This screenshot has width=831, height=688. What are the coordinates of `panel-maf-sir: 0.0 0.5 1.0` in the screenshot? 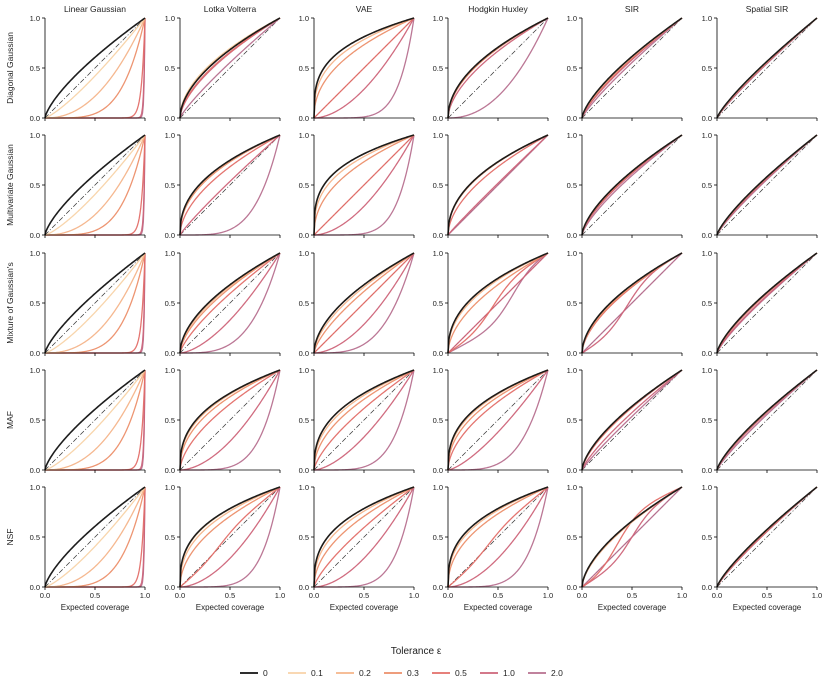 It's located at (625, 420).